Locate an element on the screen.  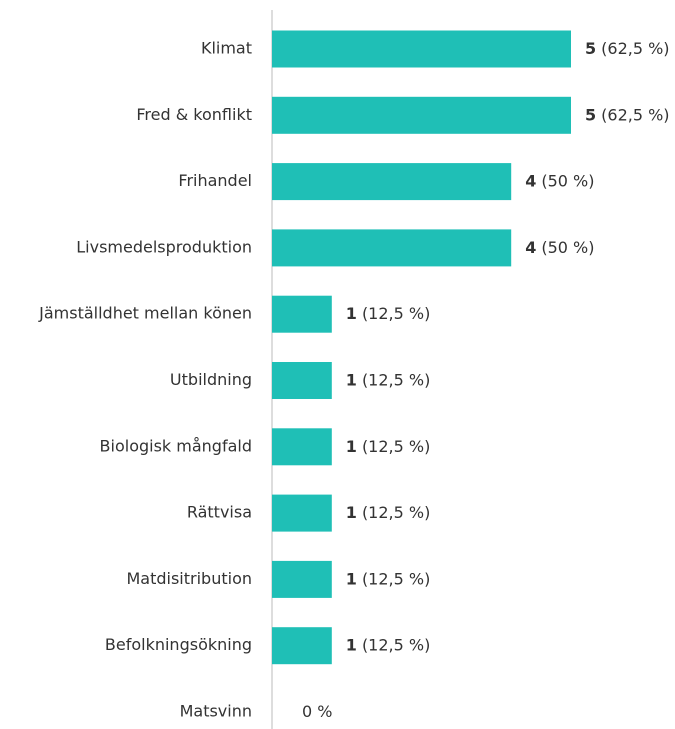
category-label: Klimat is located at coordinates (226, 48).